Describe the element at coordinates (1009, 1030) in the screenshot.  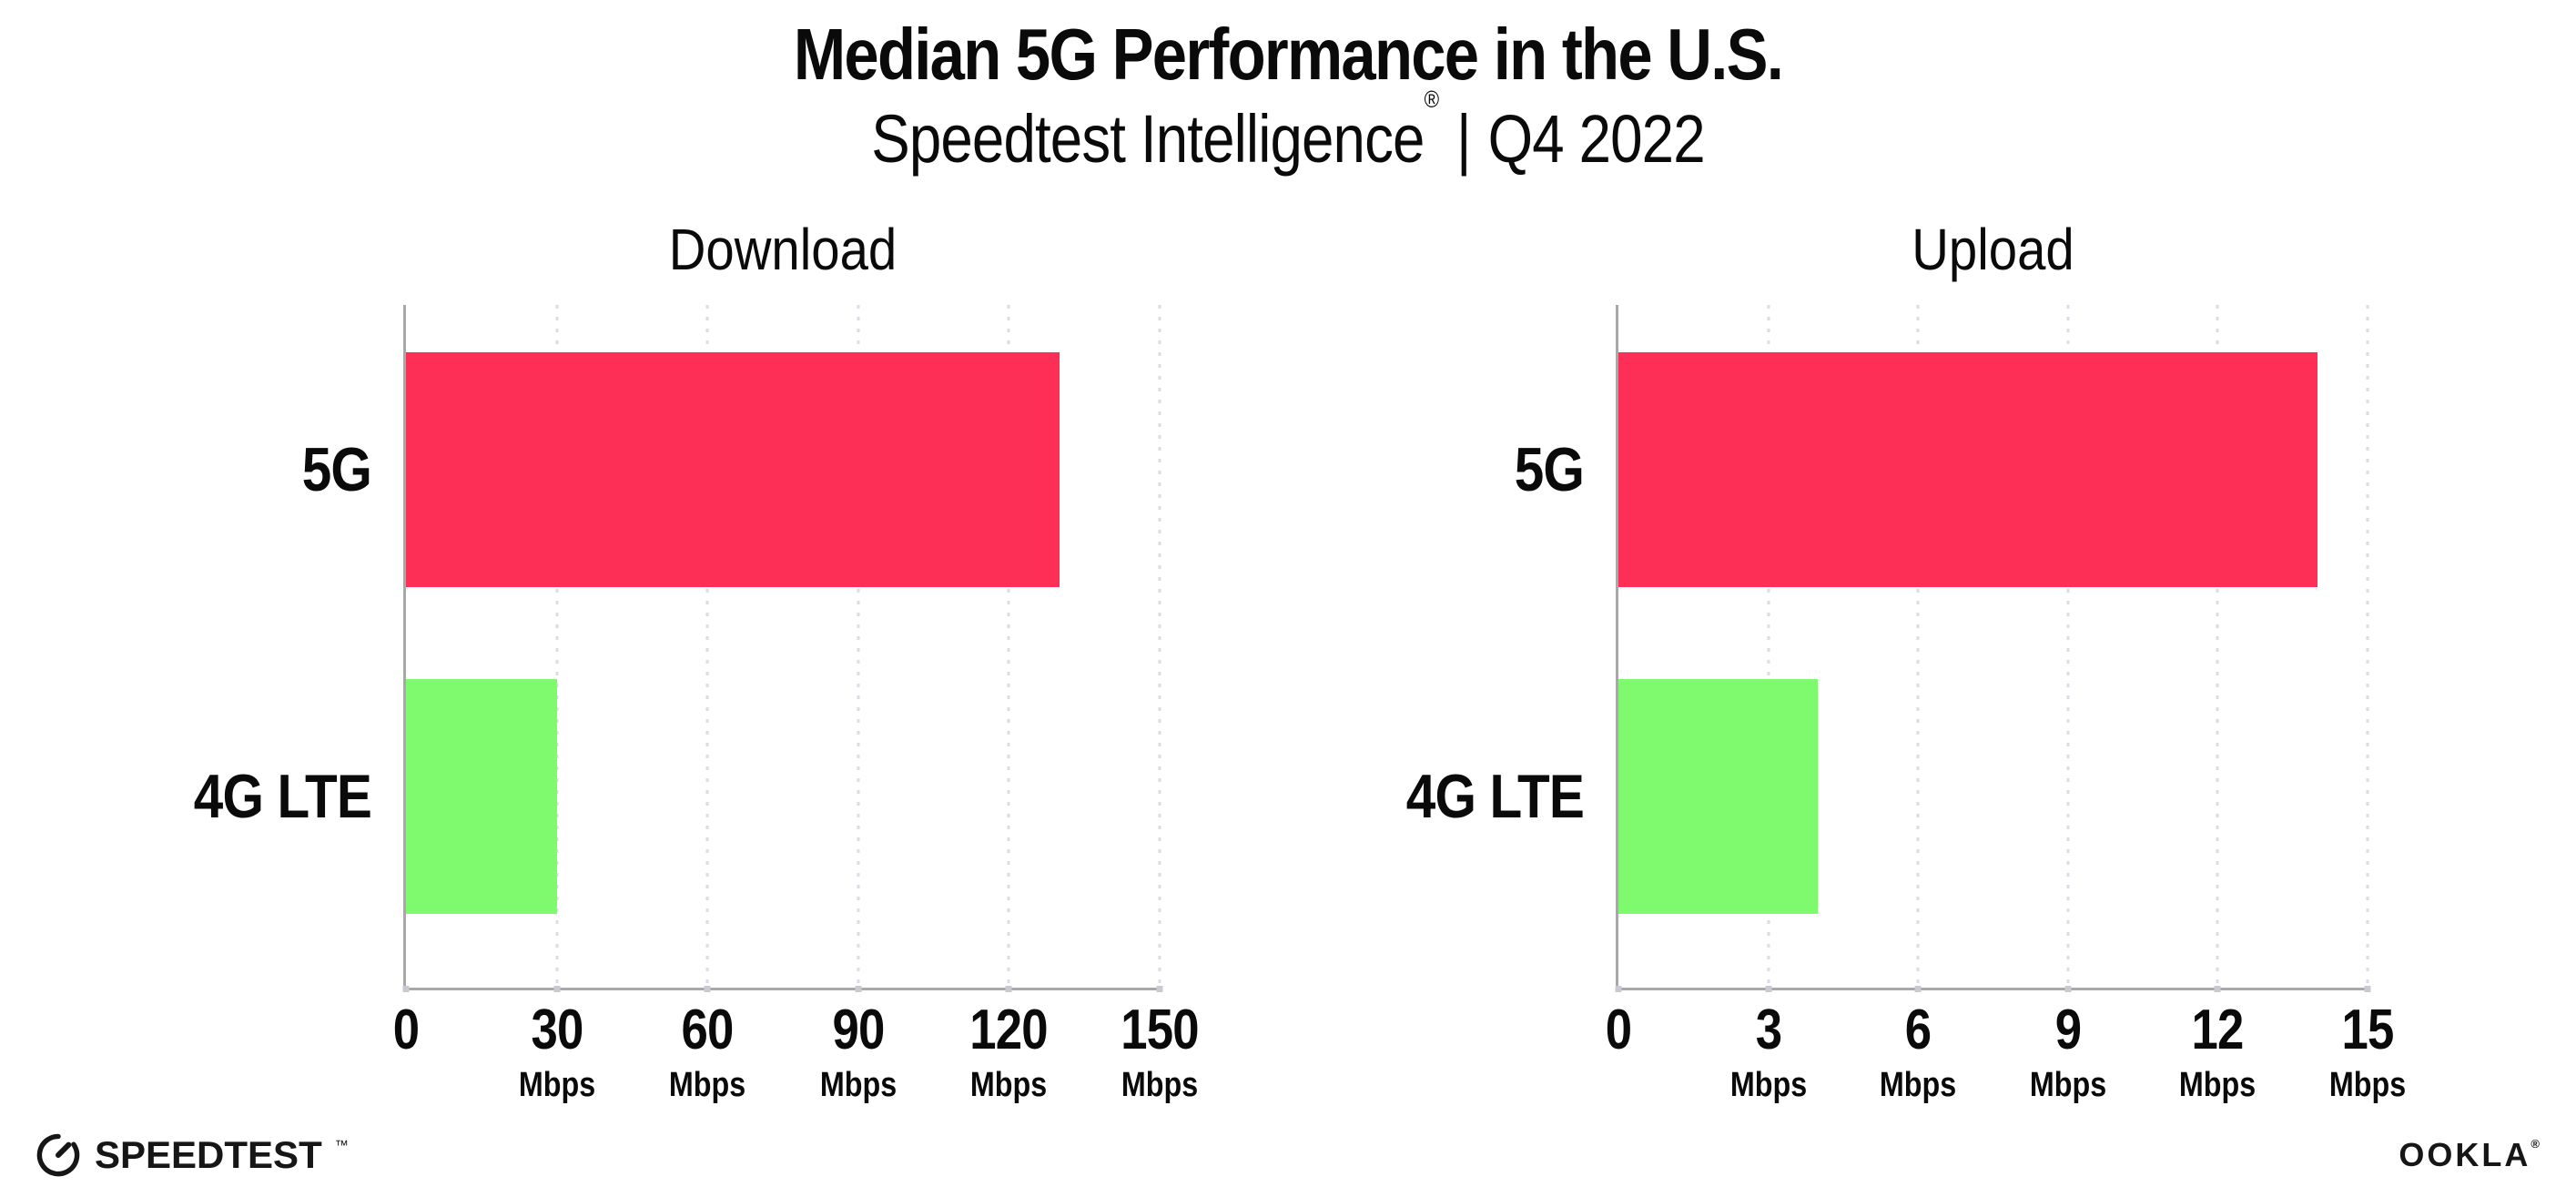
I see `x-tick-value: 120` at that location.